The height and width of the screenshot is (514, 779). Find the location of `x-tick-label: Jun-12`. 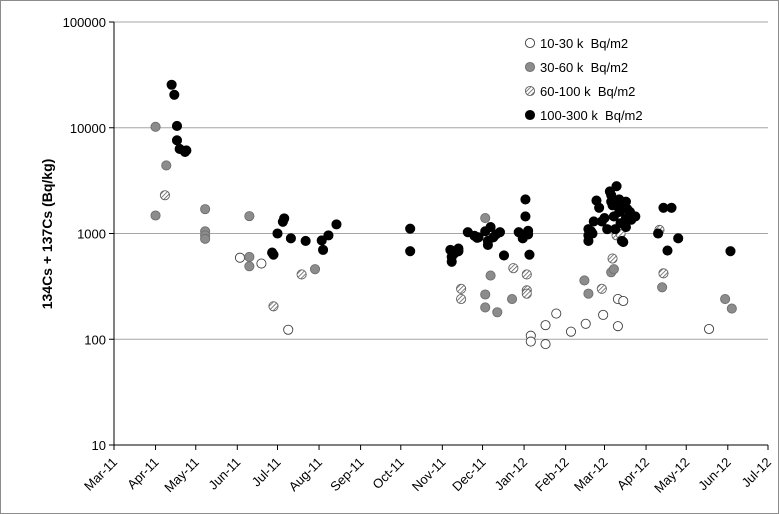

x-tick-label: Jun-12 is located at coordinates (714, 474).